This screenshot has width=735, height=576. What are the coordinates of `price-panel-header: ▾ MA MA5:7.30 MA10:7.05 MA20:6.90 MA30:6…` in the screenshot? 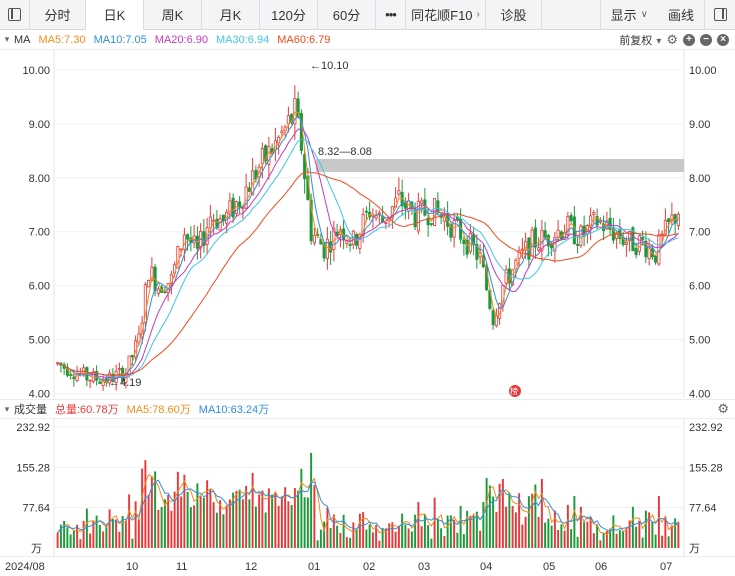 It's located at (367, 40).